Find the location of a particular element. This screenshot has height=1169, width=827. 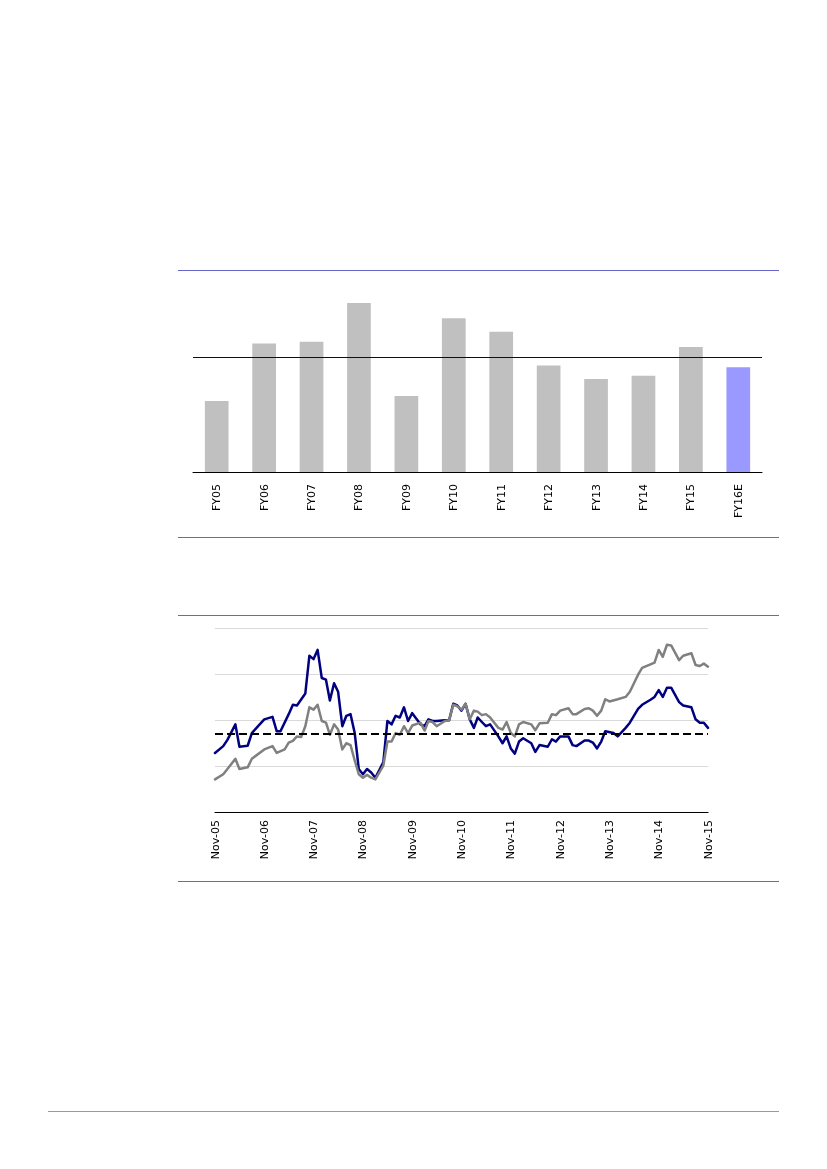

x-tick-label: FY05 is located at coordinates (217, 498).